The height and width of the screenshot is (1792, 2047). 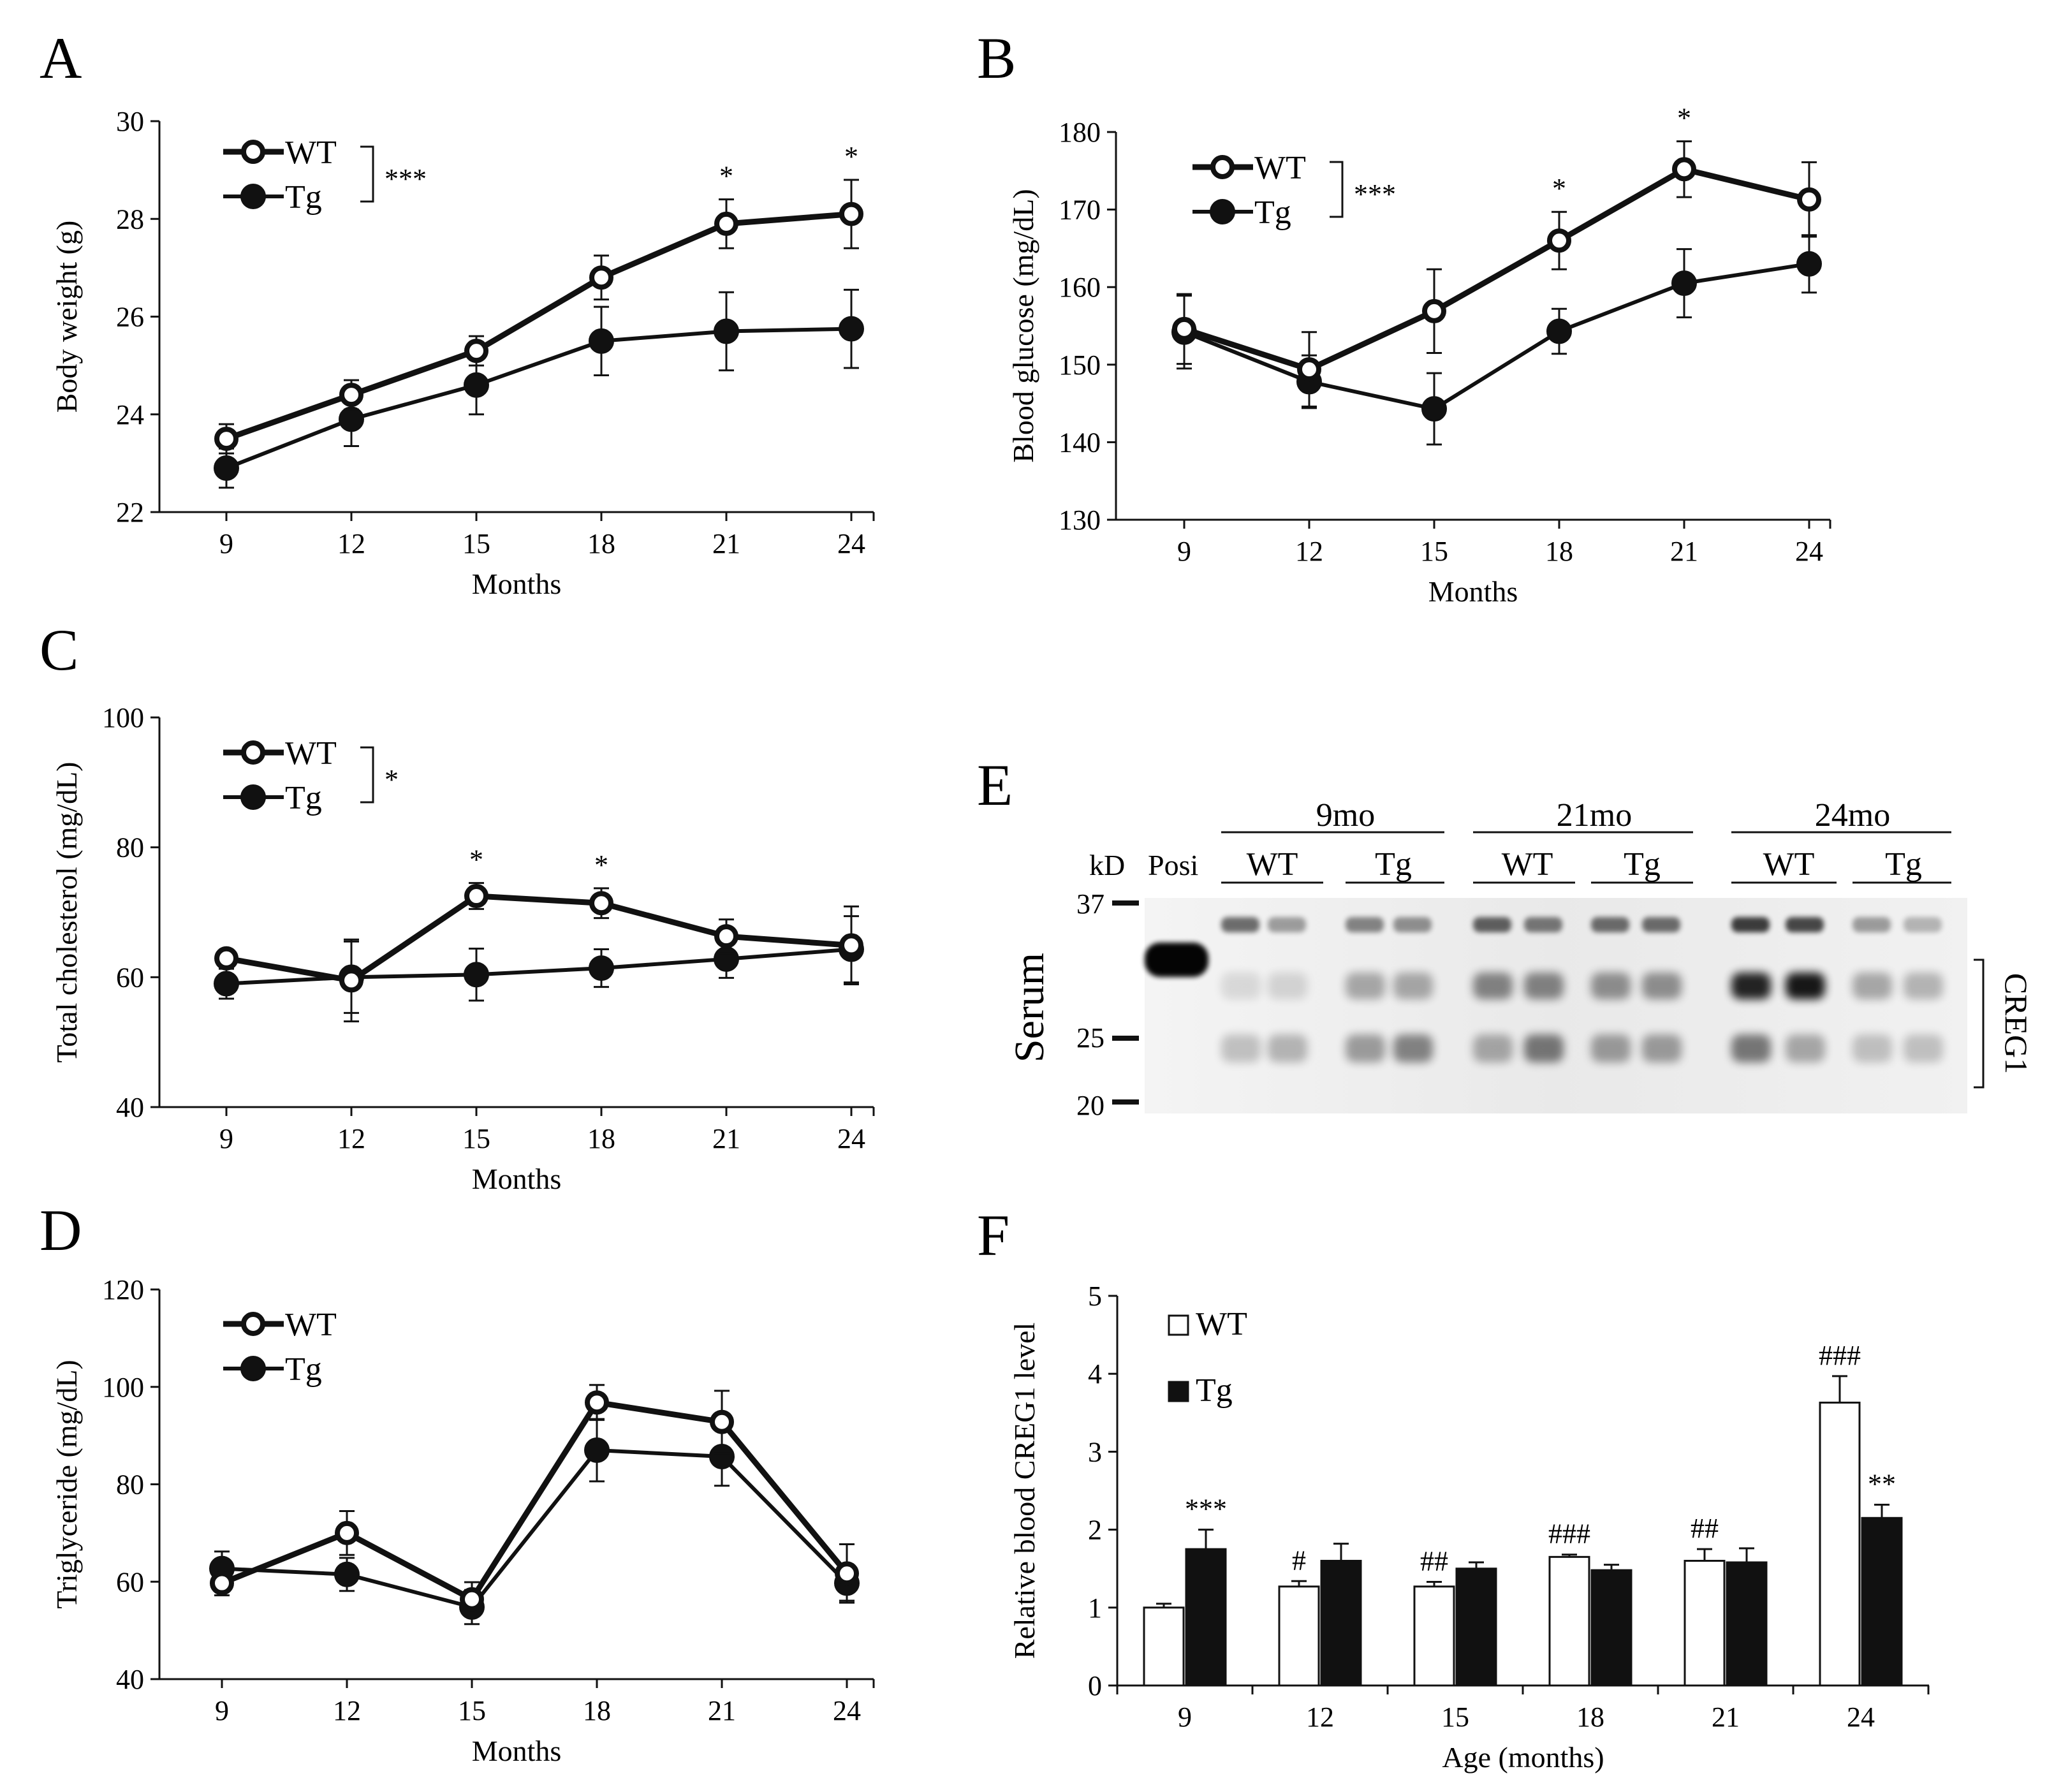 I want to click on chart-c-xtick-label-15: 15, so click(x=476, y=1138).